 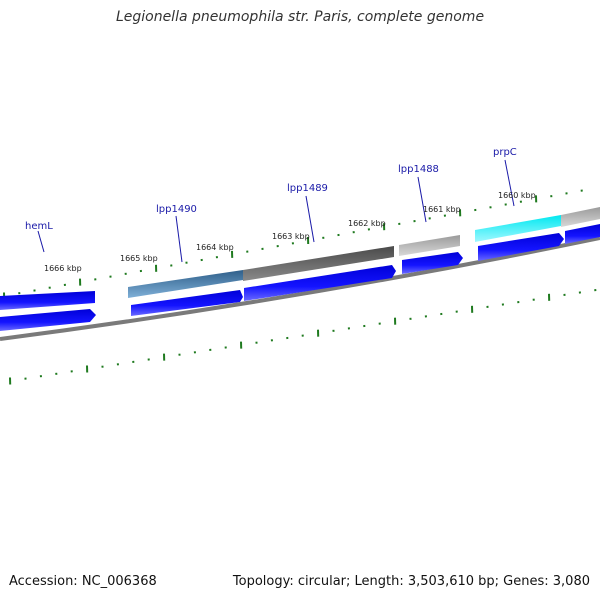 I want to click on scale-label: 1660 kbp, so click(x=517, y=195).